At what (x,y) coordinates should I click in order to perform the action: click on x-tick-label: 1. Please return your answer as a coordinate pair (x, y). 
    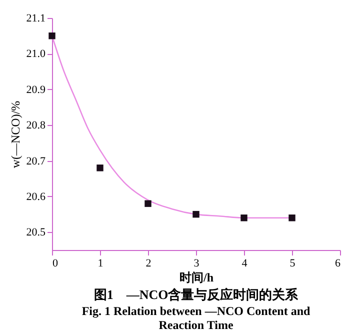
    Looking at the image, I should click on (101, 264).